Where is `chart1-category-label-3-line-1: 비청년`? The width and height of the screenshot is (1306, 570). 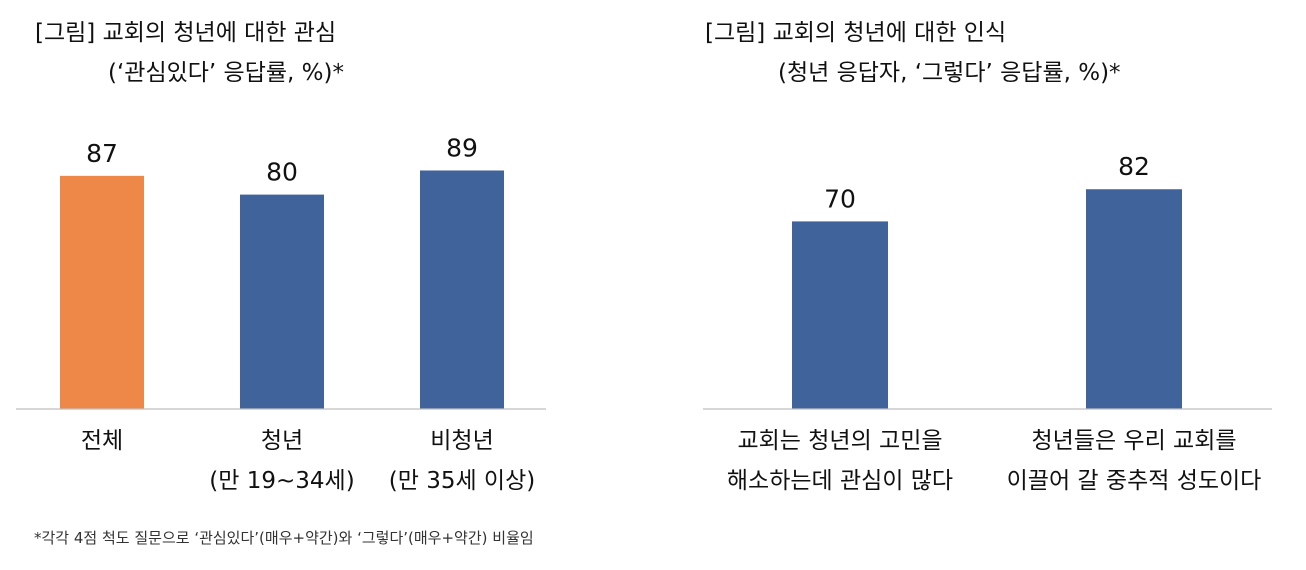 chart1-category-label-3-line-1: 비청년 is located at coordinates (462, 441).